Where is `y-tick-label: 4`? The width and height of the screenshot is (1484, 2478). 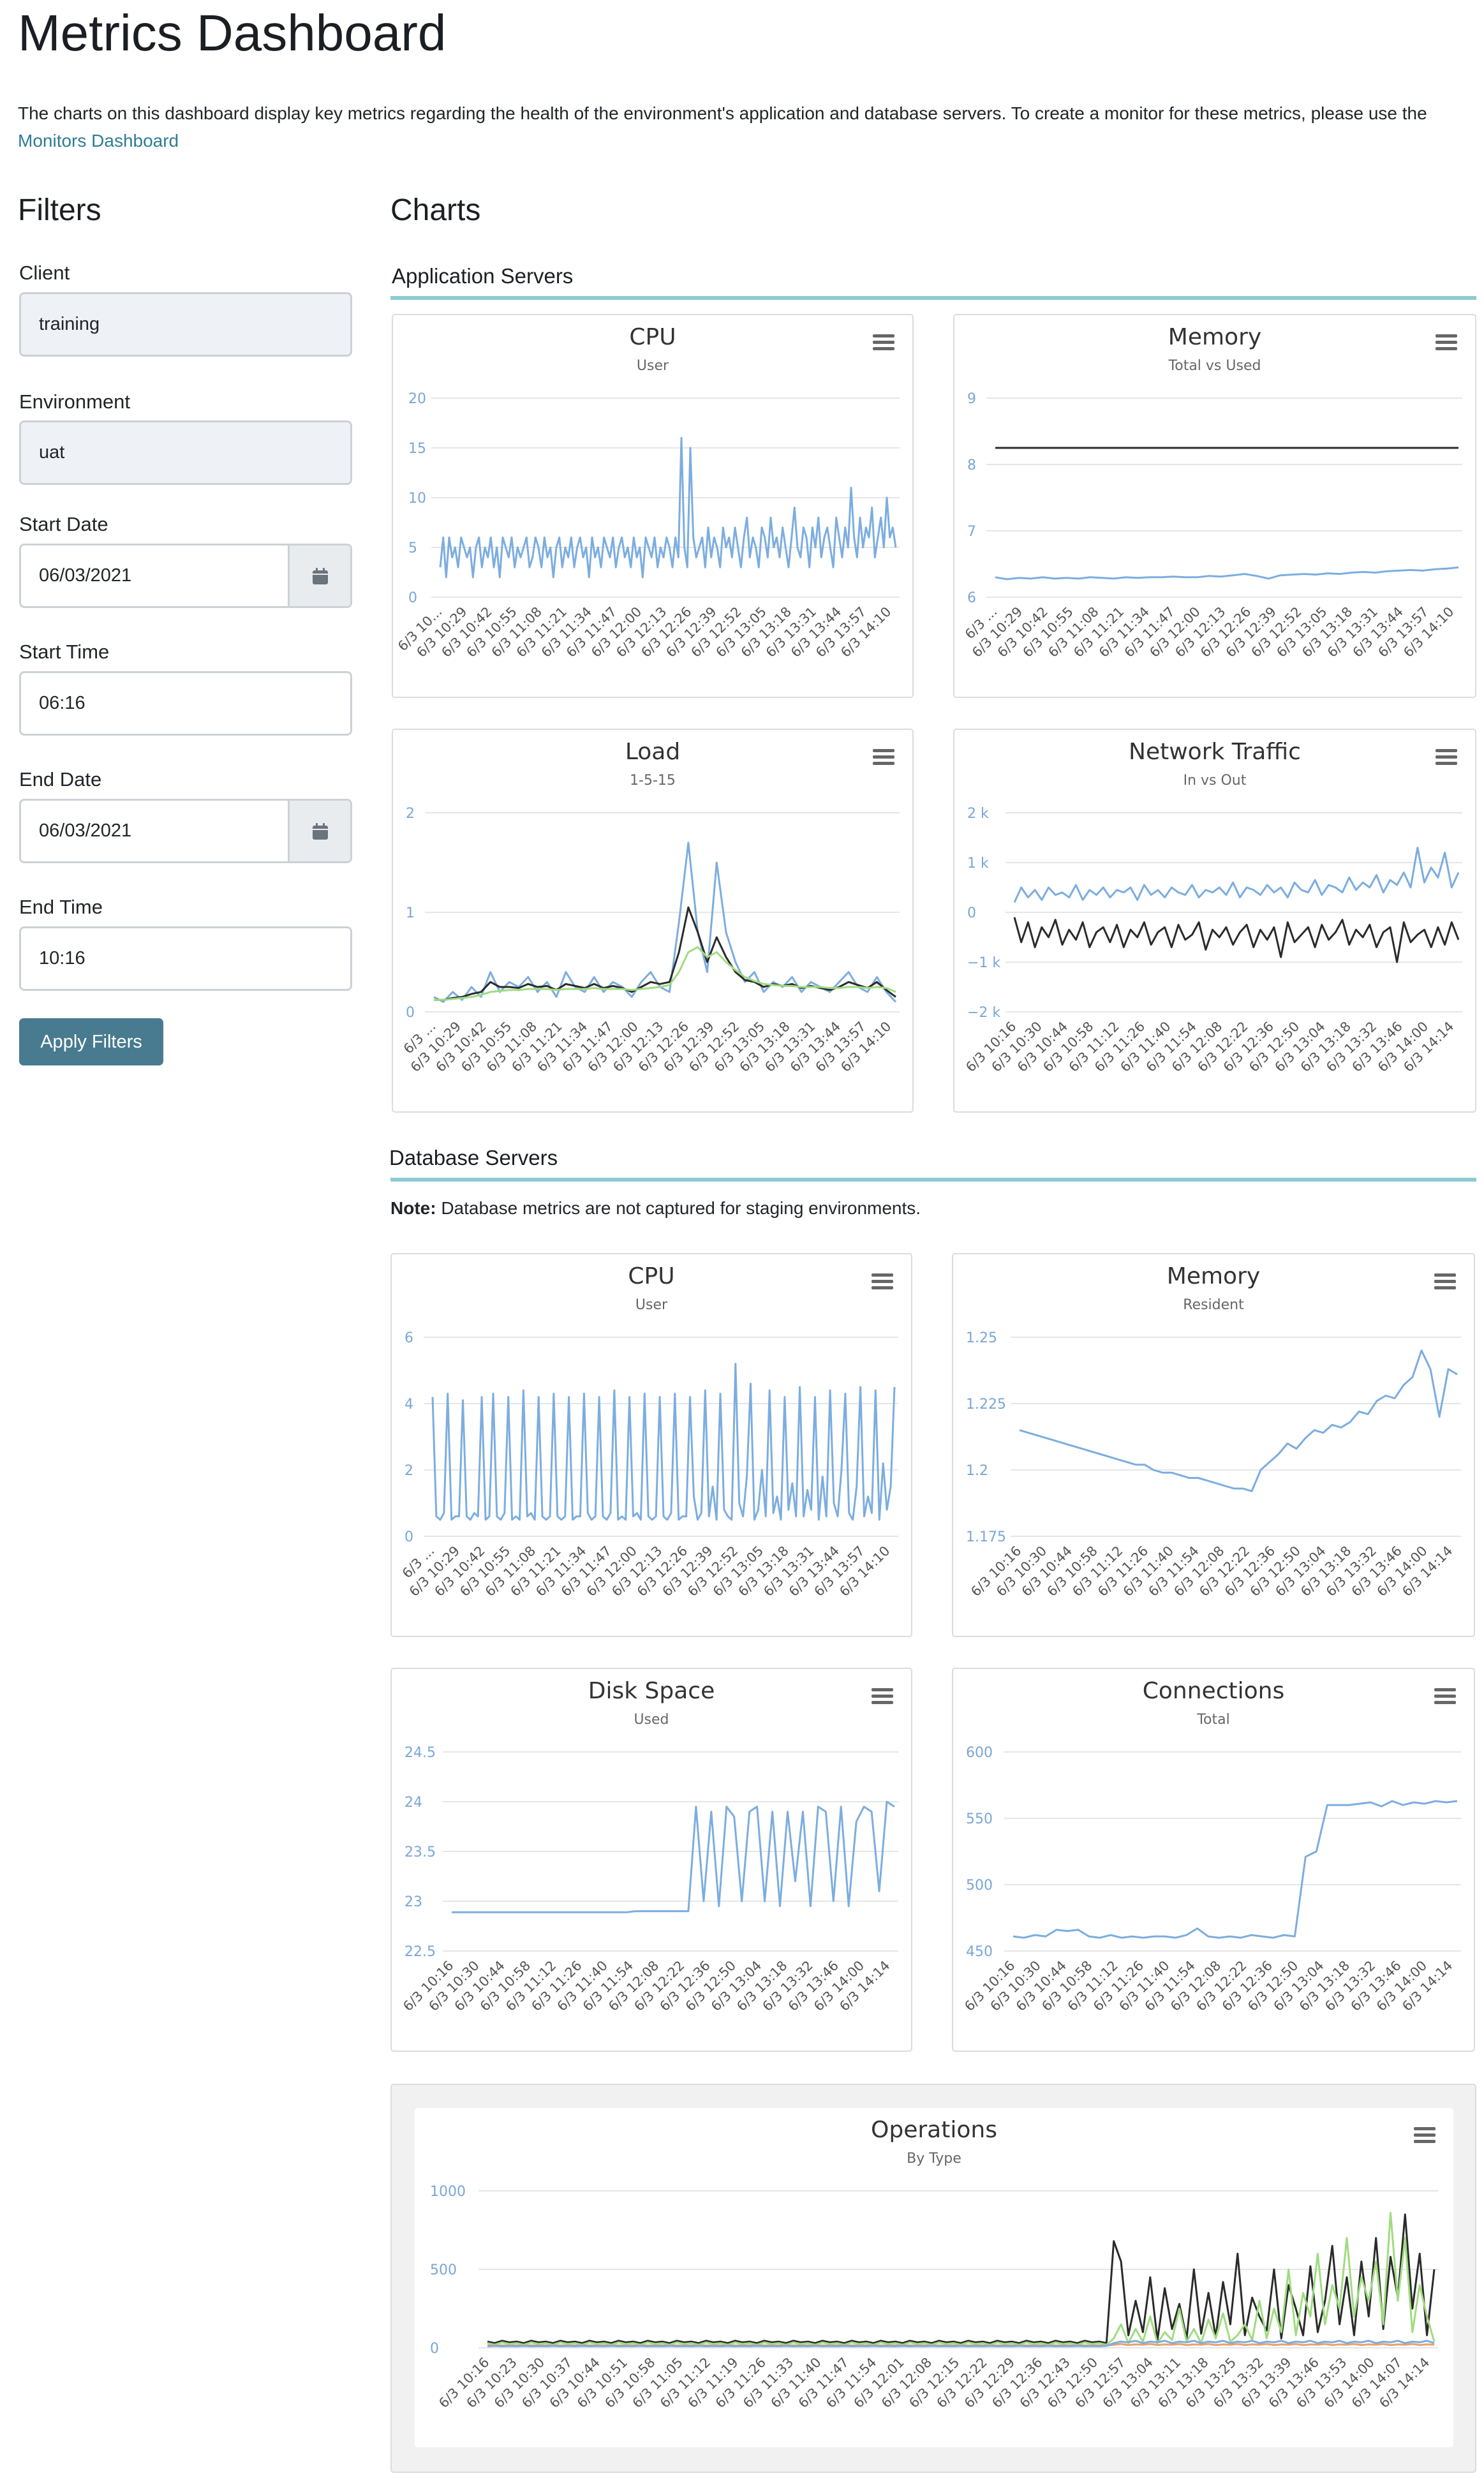
y-tick-label: 4 is located at coordinates (408, 1405).